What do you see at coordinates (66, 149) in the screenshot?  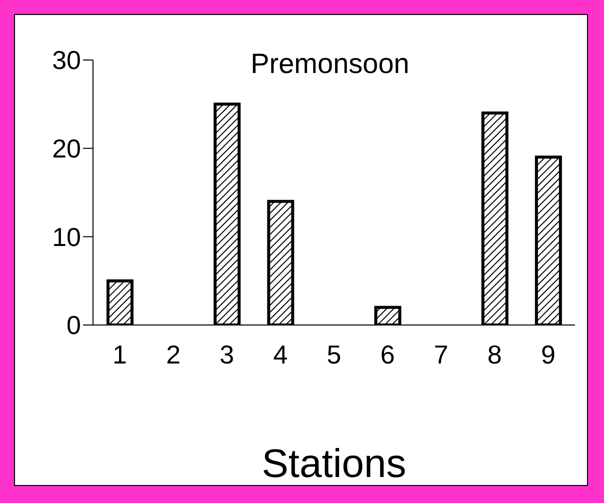 I see `y-tick-label: 20` at bounding box center [66, 149].